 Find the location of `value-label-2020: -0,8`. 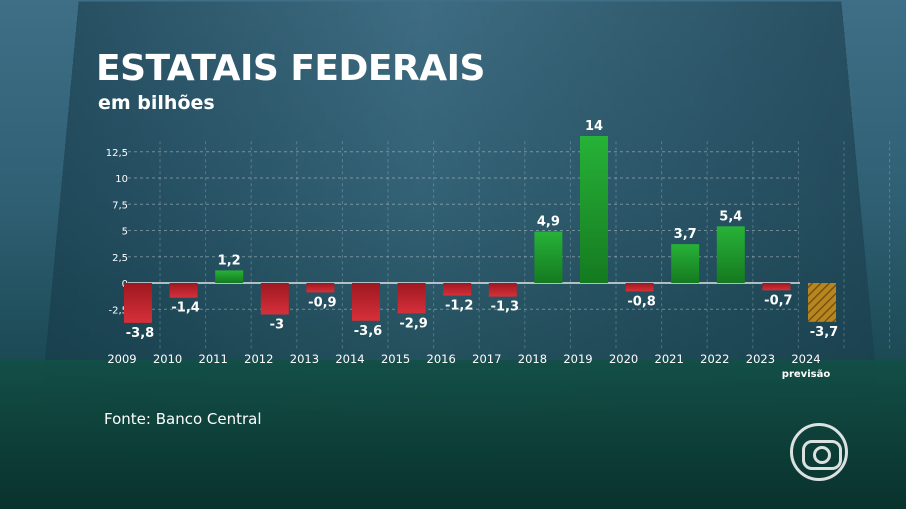

value-label-2020: -0,8 is located at coordinates (641, 301).